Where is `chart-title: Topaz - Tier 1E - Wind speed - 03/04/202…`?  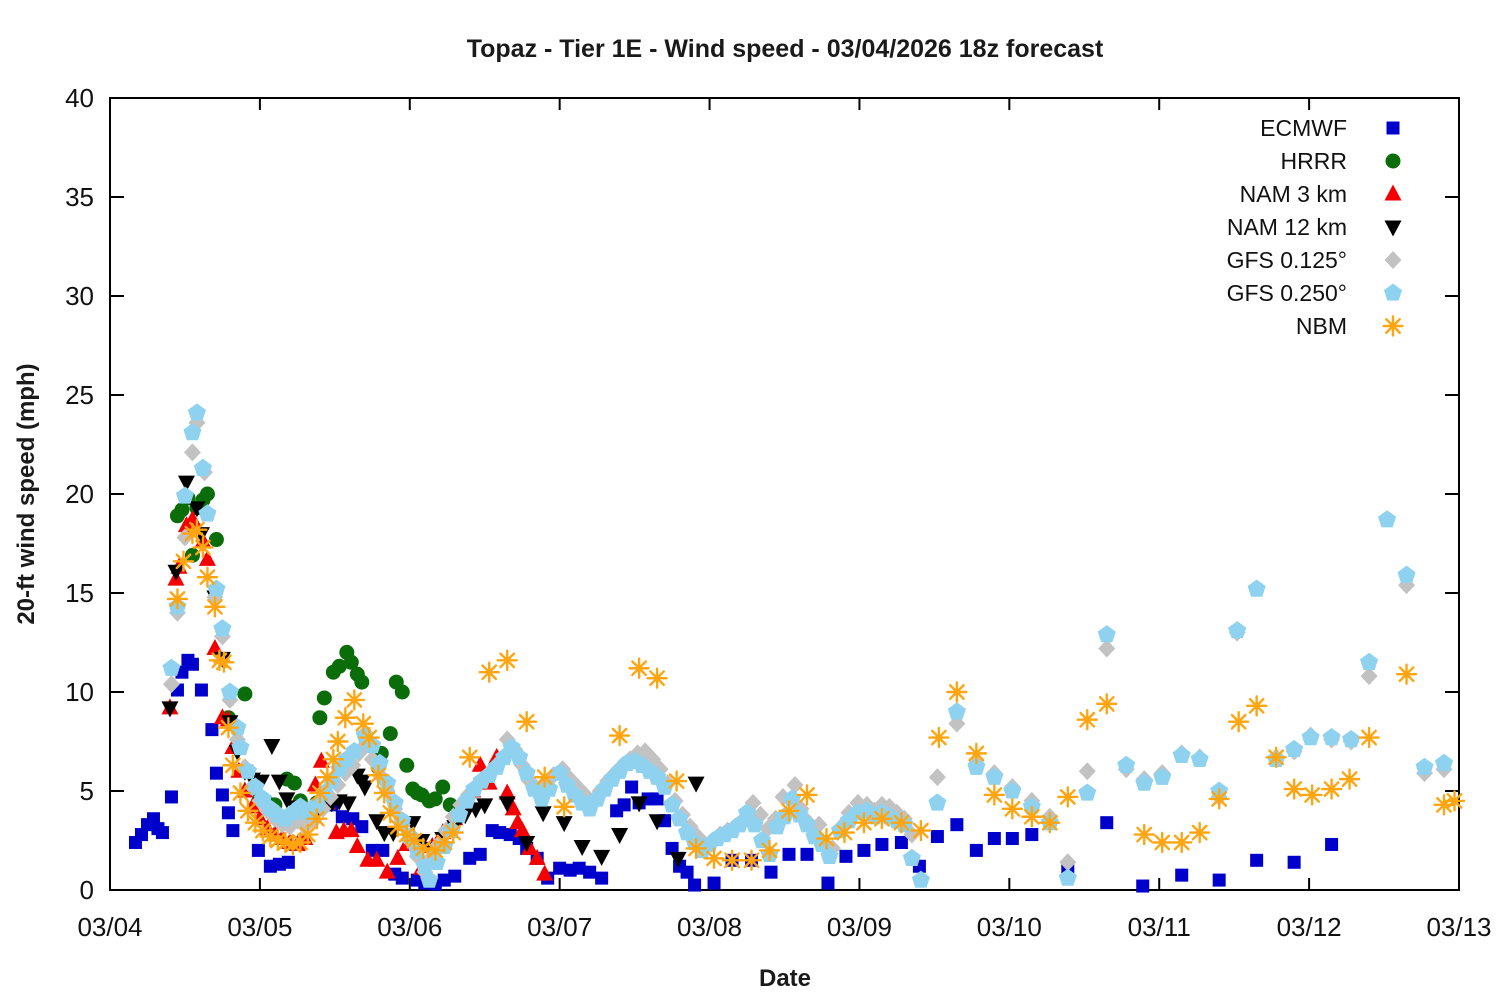
chart-title: Topaz - Tier 1E - Wind speed - 03/04/202… is located at coordinates (785, 49).